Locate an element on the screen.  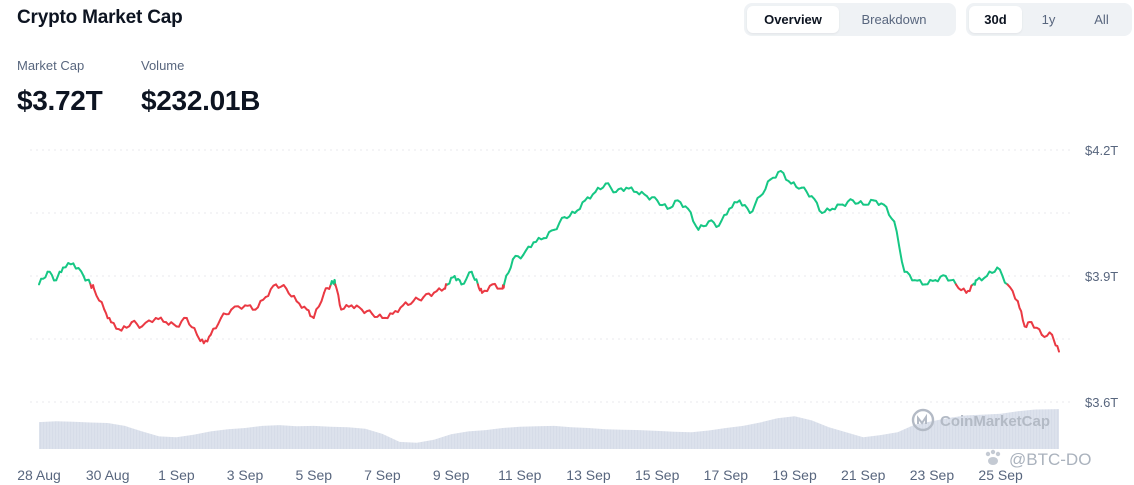
paw-icon is located at coordinates (993, 457).